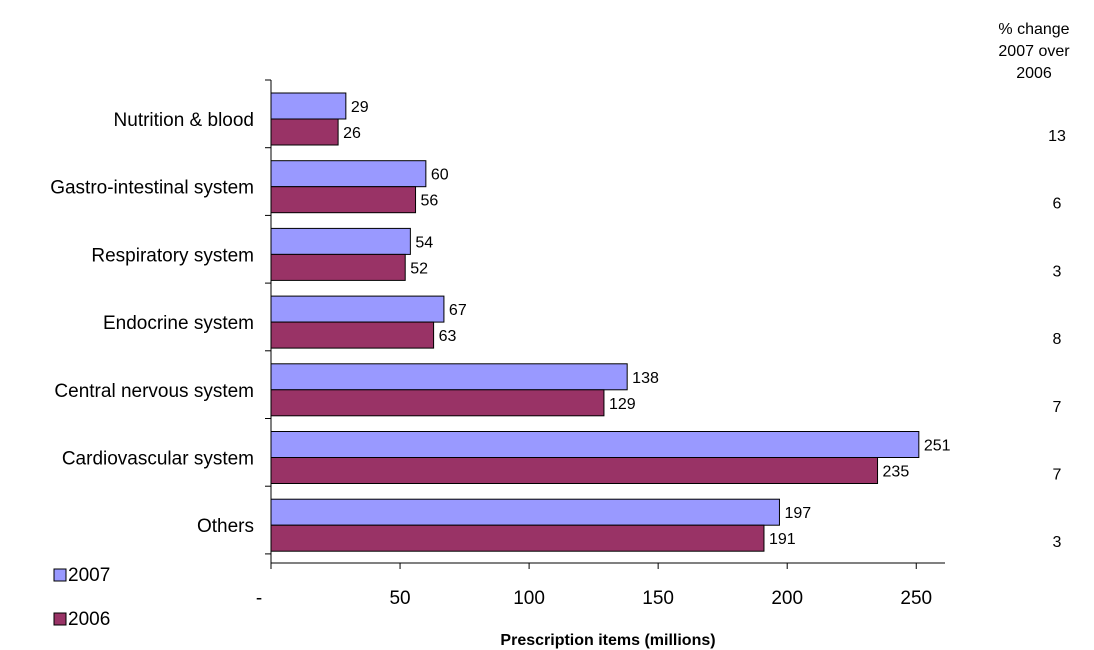  I want to click on bar-value-label: 52, so click(419, 268).